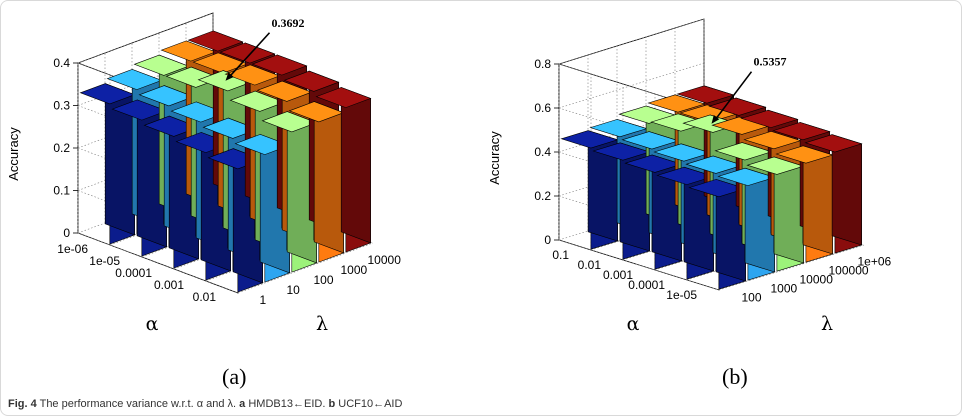  I want to click on caption-text-b: UCF10←AID, so click(370, 404).